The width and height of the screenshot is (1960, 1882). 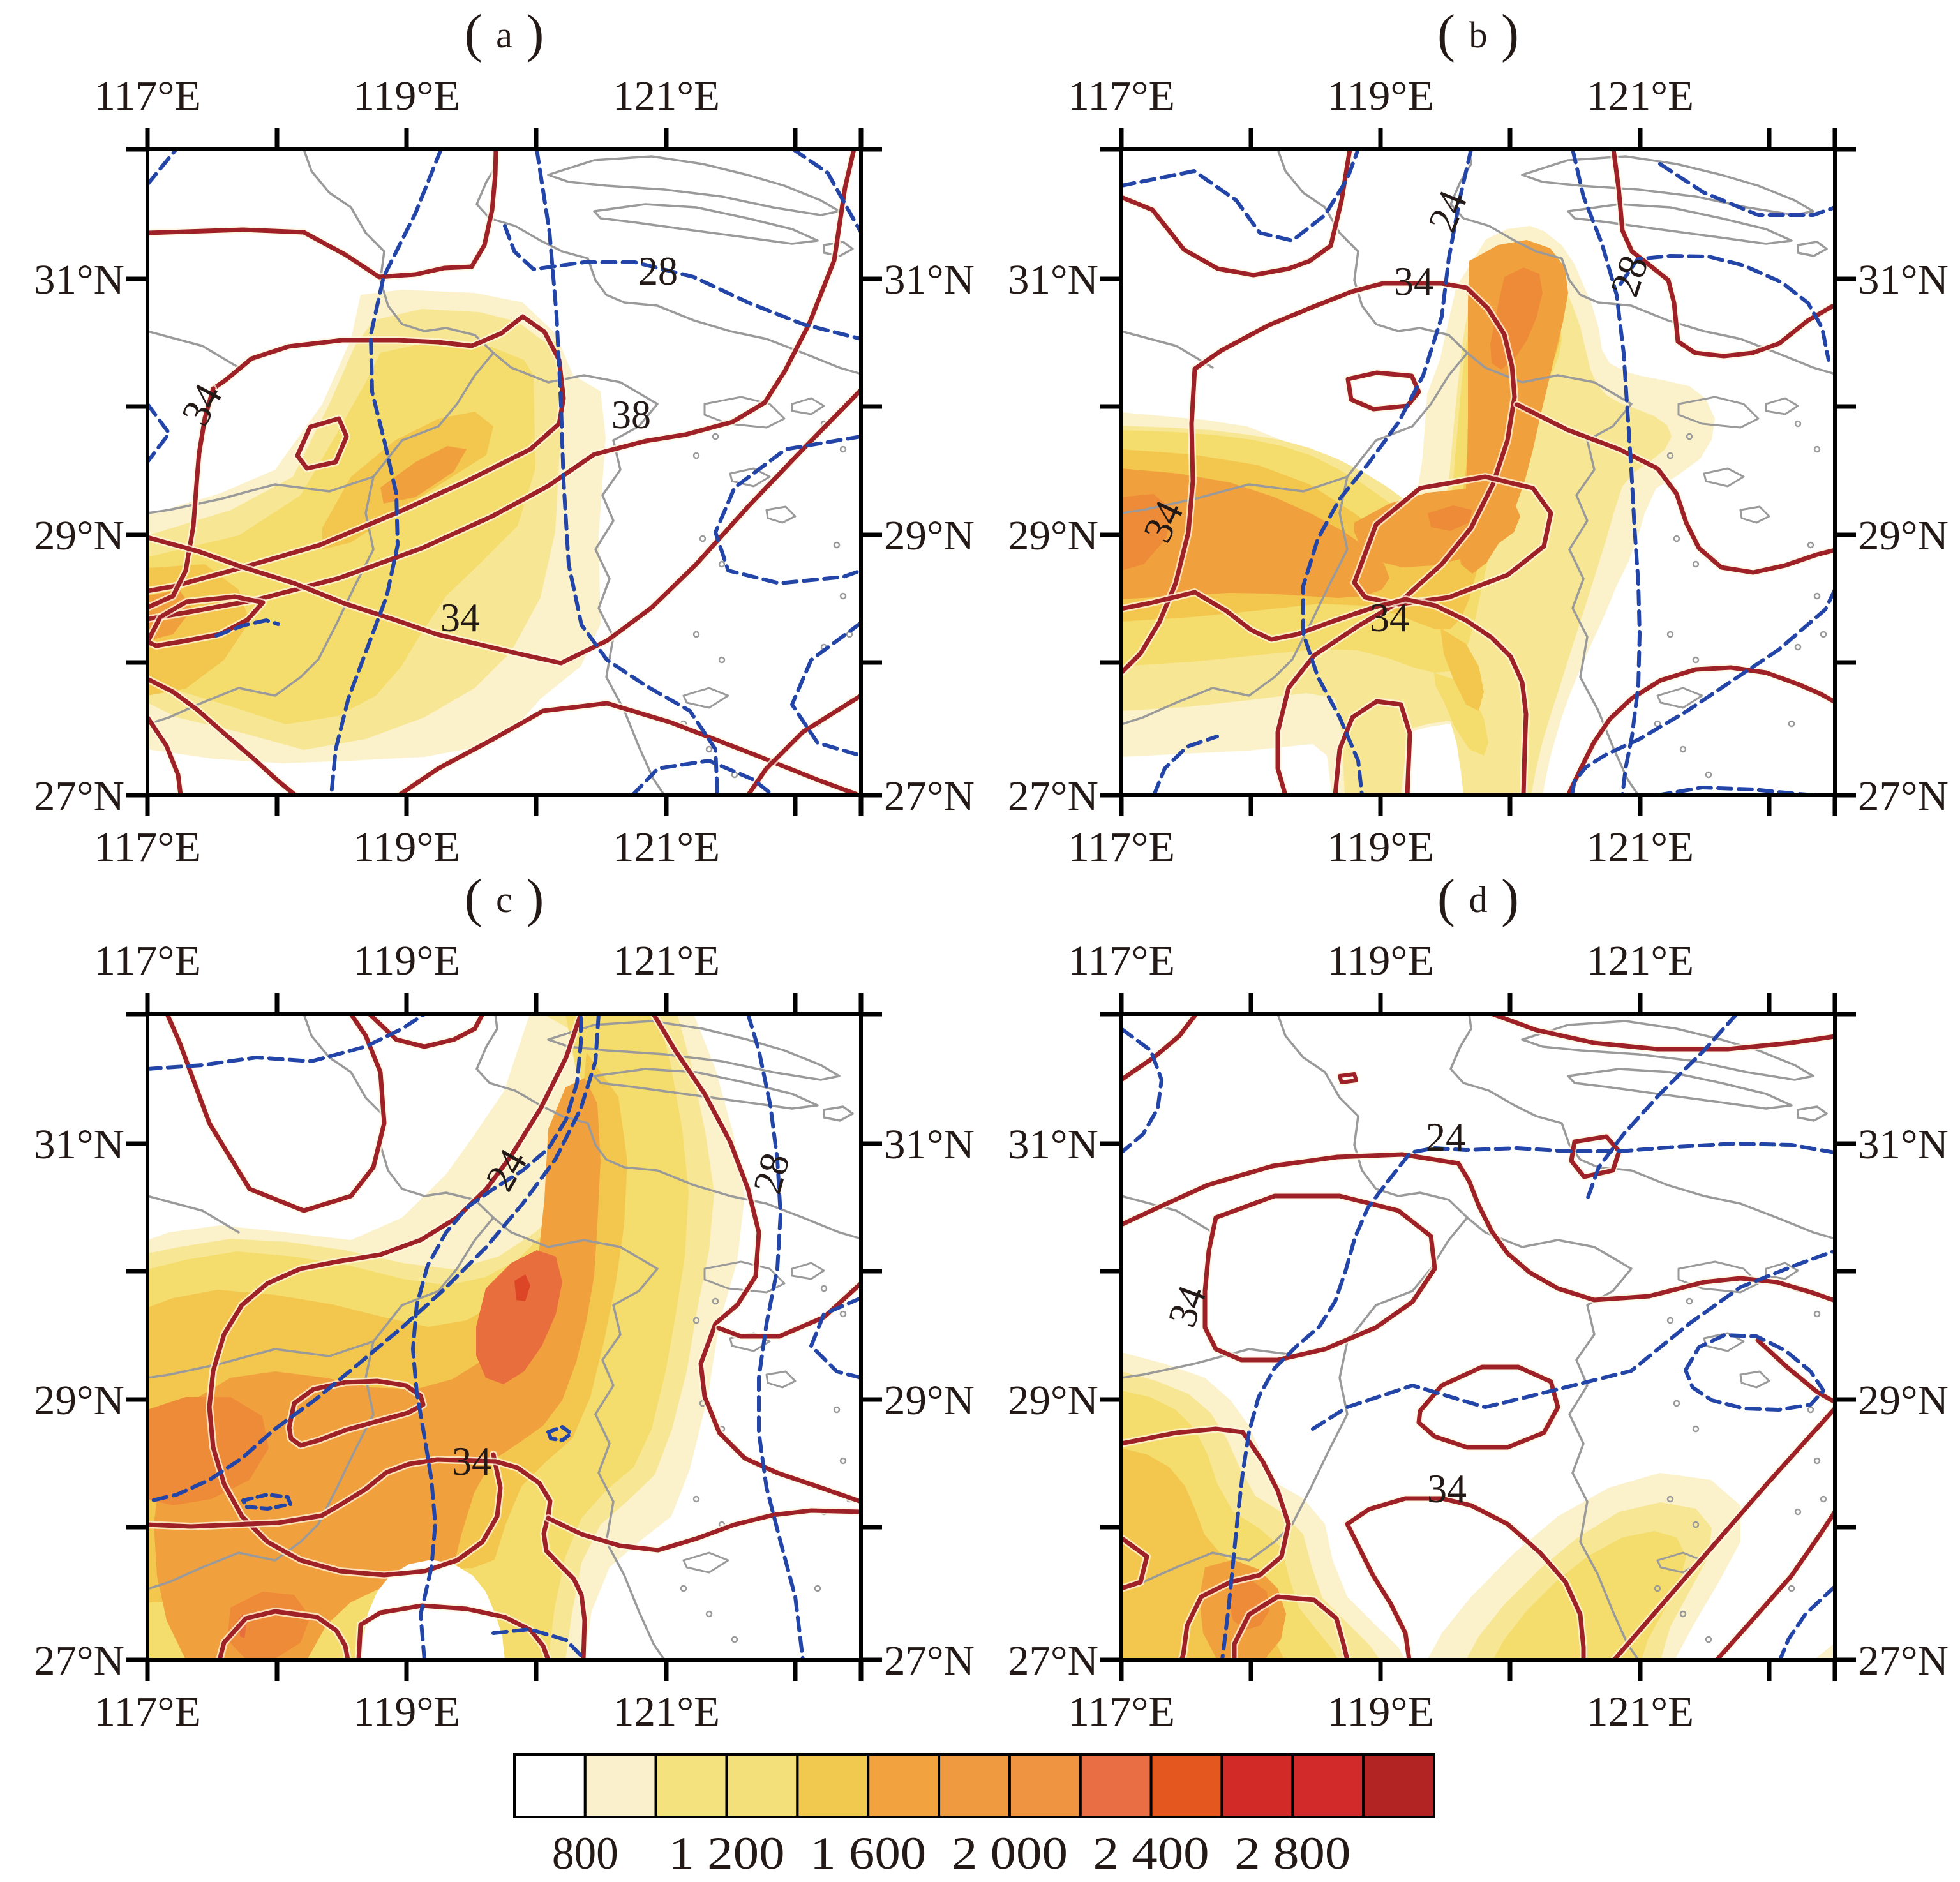 What do you see at coordinates (631, 414) in the screenshot?
I see `svg-text: 38` at bounding box center [631, 414].